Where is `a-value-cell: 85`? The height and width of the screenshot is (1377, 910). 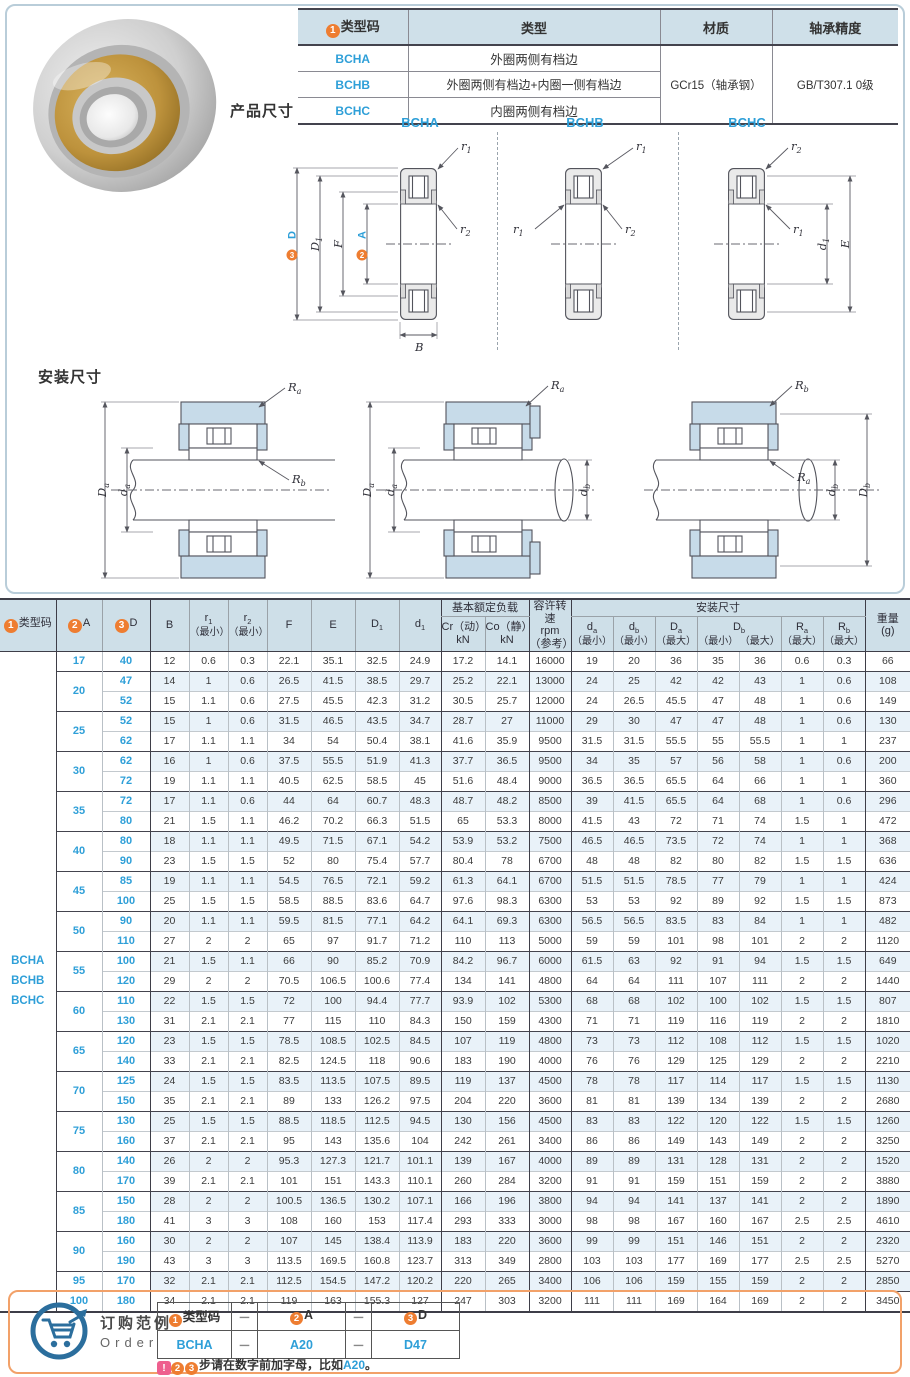 a-value-cell: 85 is located at coordinates (78, 1211).